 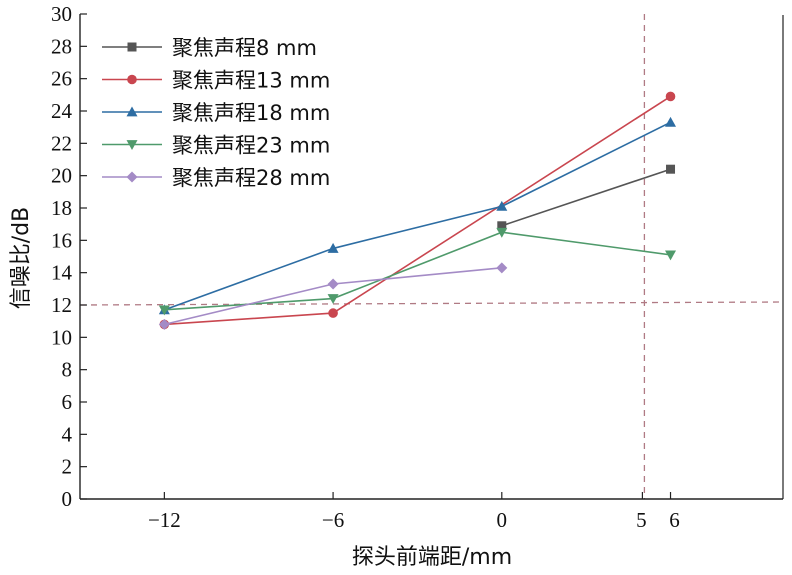 I want to click on y-tick-label: 20, so click(x=61, y=176).